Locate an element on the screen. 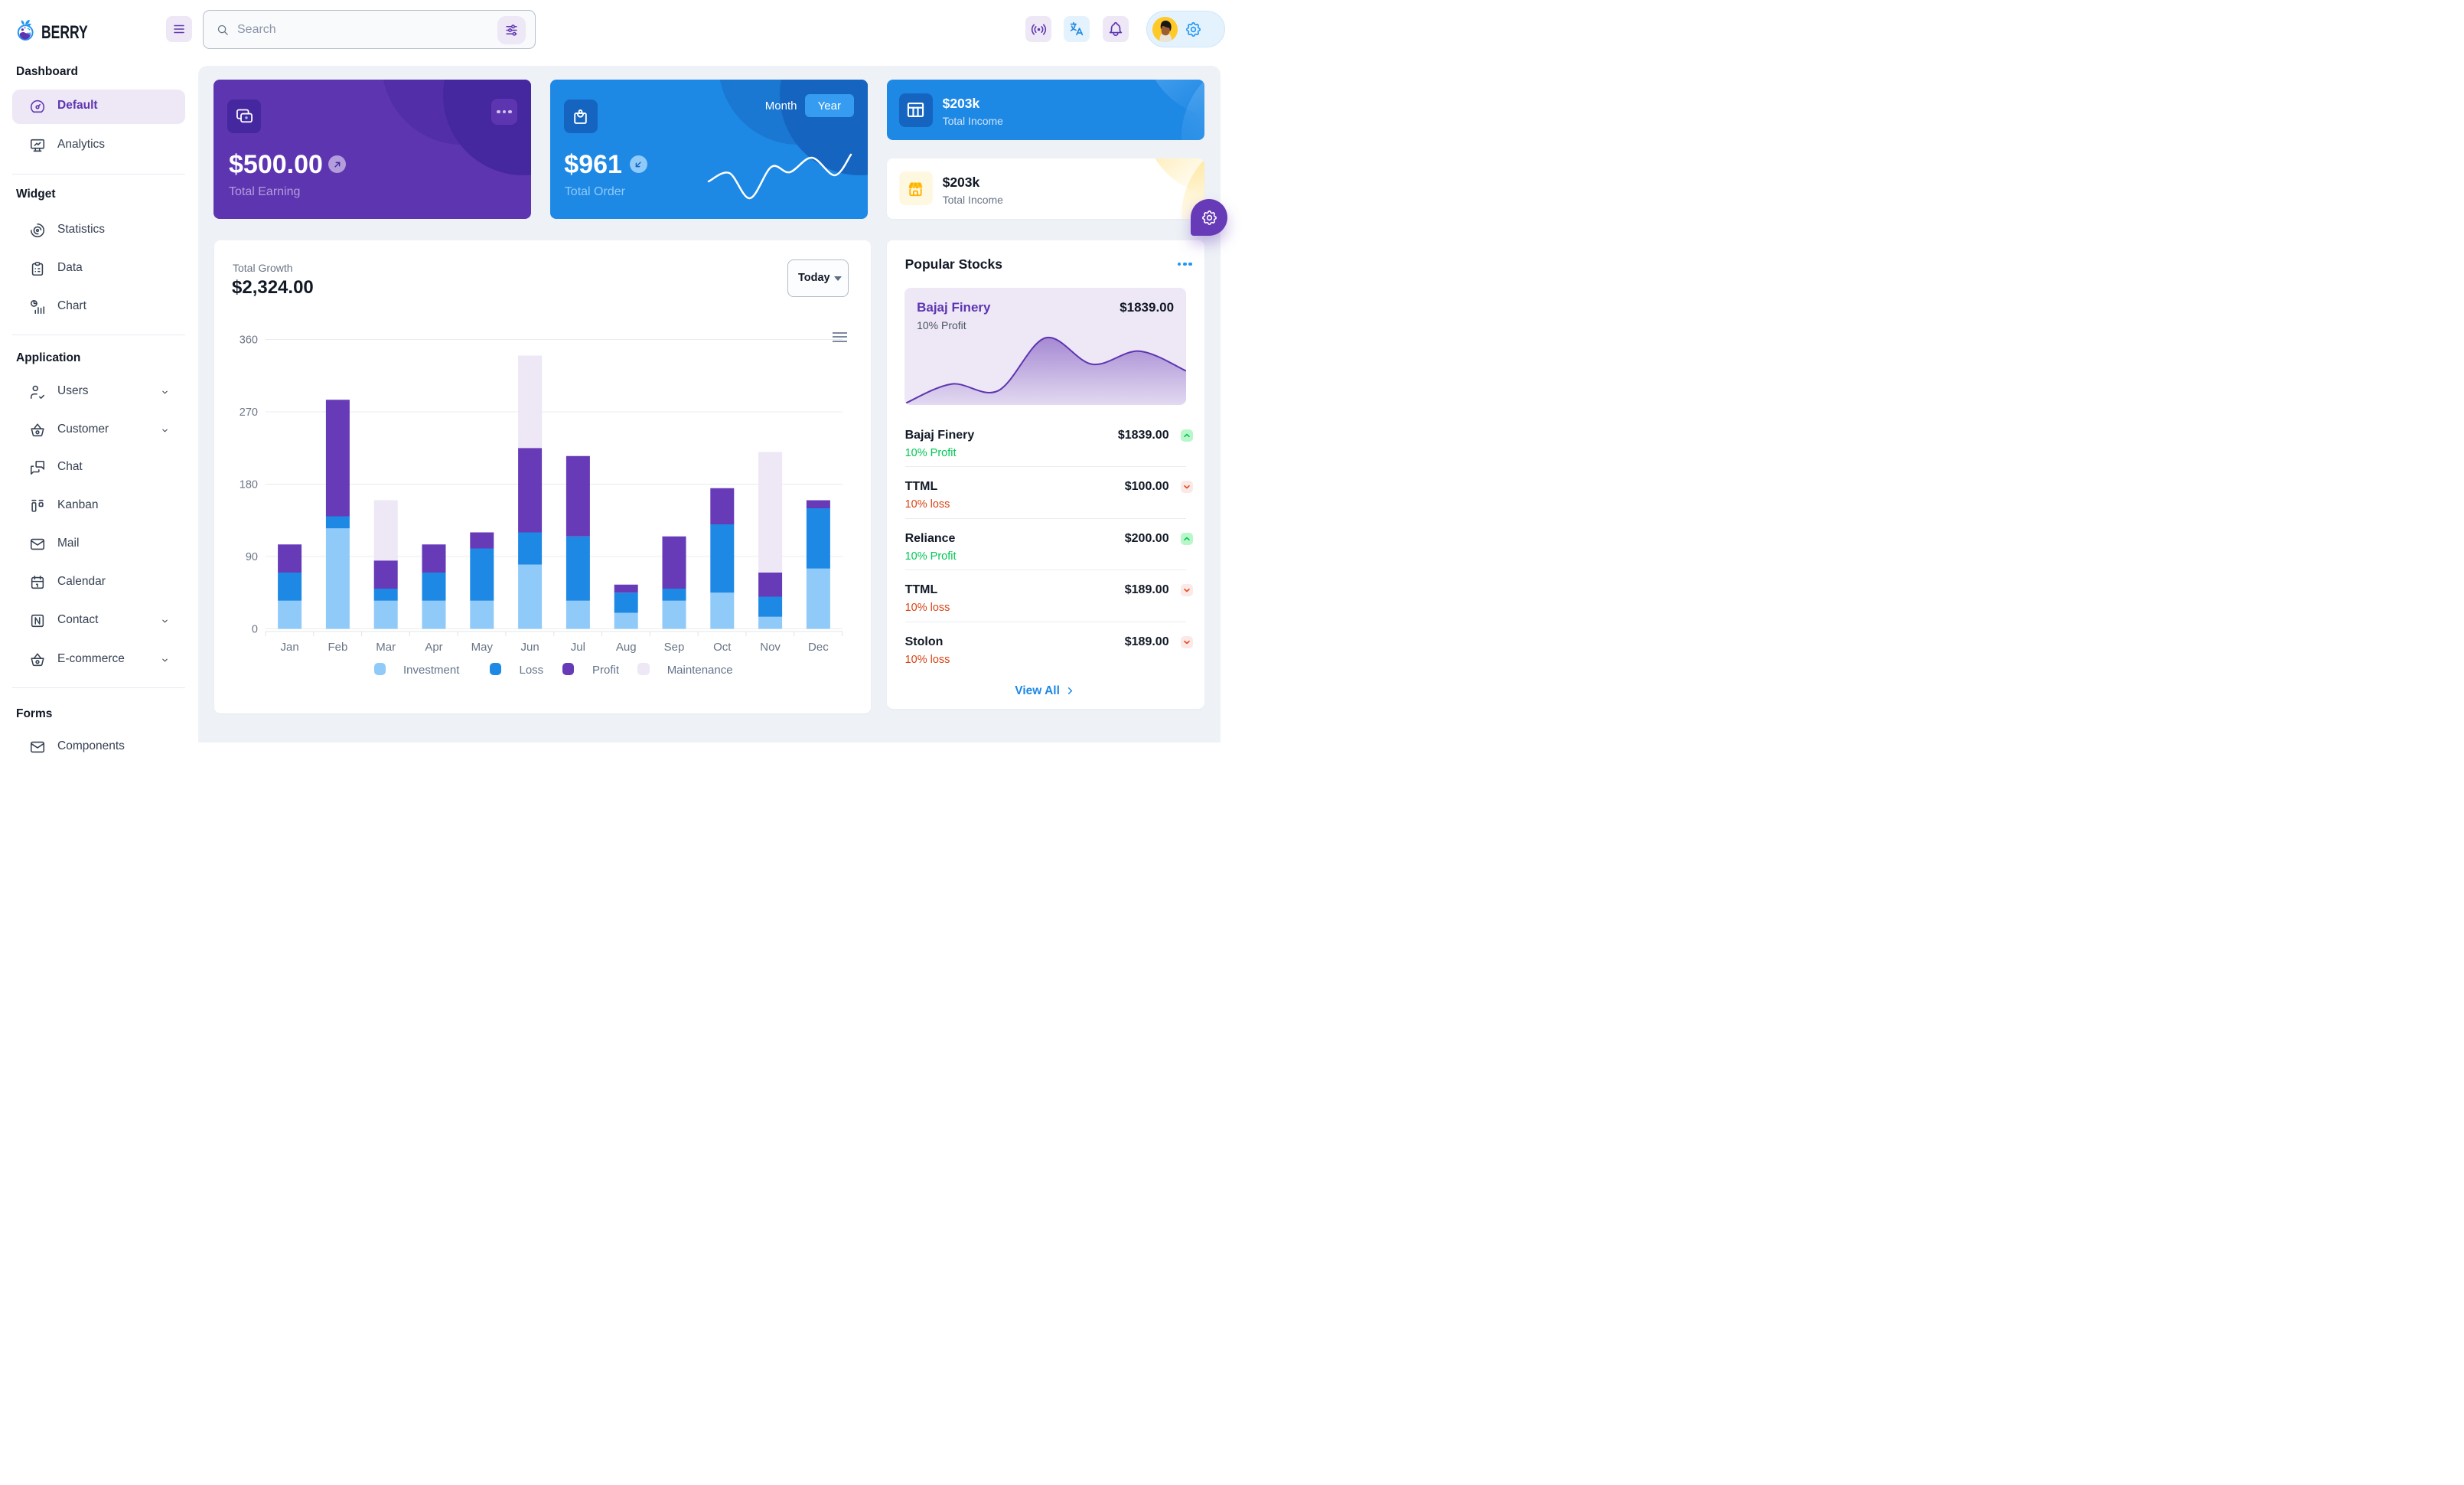 This screenshot has width=2464, height=1485. svg-text: Oct is located at coordinates (722, 647).